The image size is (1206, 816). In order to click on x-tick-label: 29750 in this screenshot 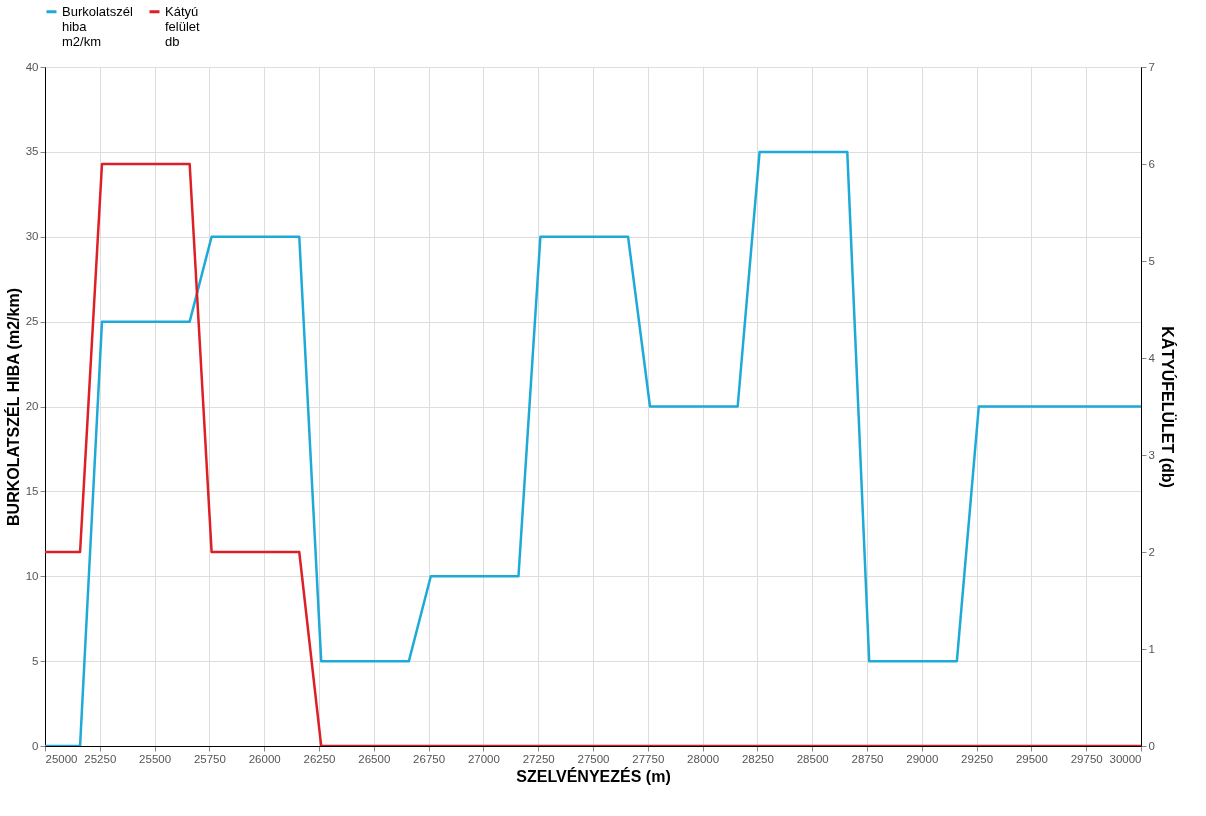, I will do `click(1086, 758)`.